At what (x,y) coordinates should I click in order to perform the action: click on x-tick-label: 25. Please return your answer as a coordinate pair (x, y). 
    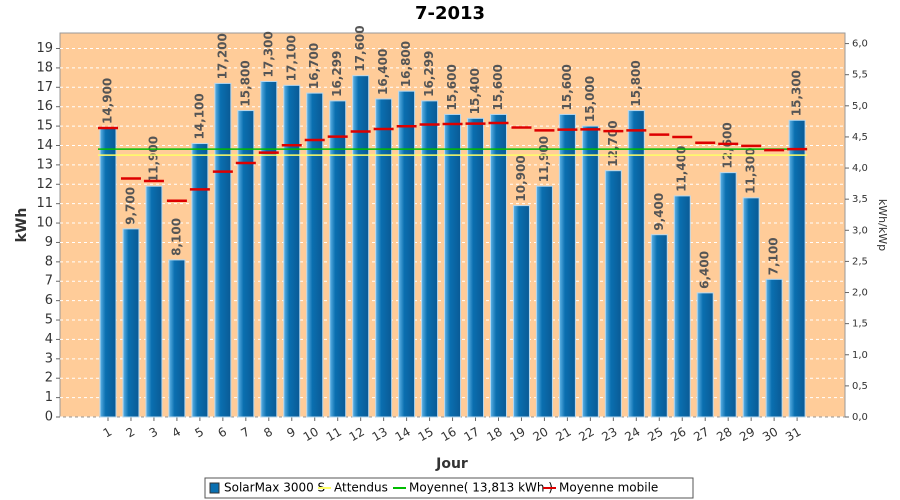
    Looking at the image, I should click on (655, 435).